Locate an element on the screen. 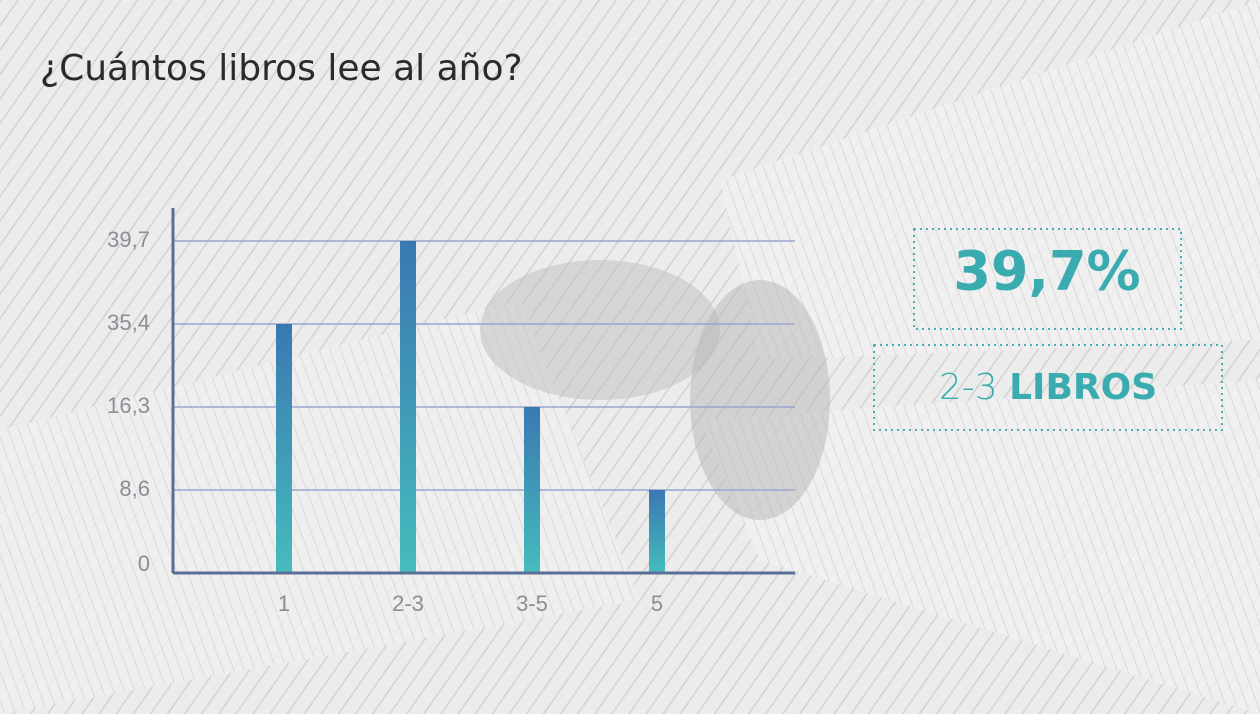  y-tick-label: 8,6 is located at coordinates (134, 488).